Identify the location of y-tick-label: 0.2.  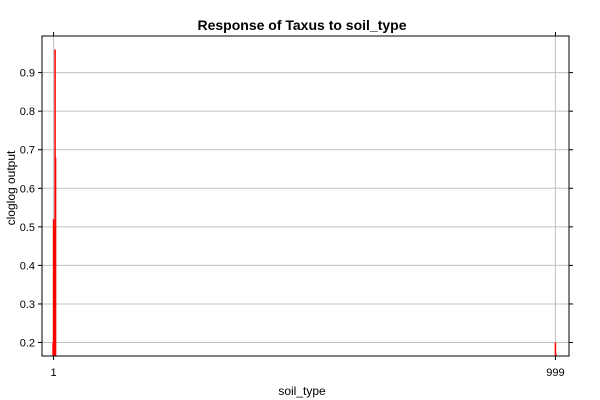
(27, 344).